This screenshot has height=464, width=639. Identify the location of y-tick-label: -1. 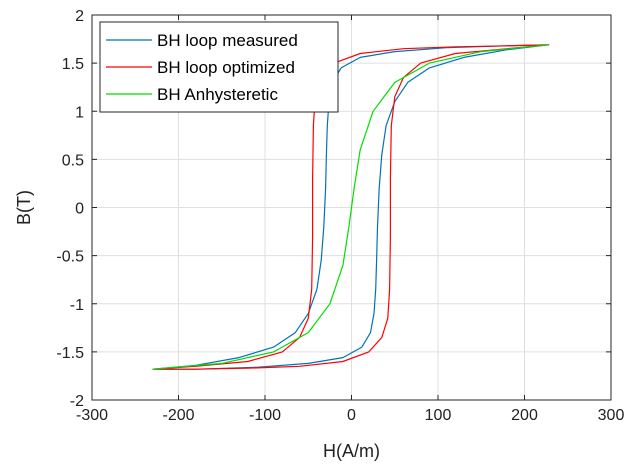
(77, 305).